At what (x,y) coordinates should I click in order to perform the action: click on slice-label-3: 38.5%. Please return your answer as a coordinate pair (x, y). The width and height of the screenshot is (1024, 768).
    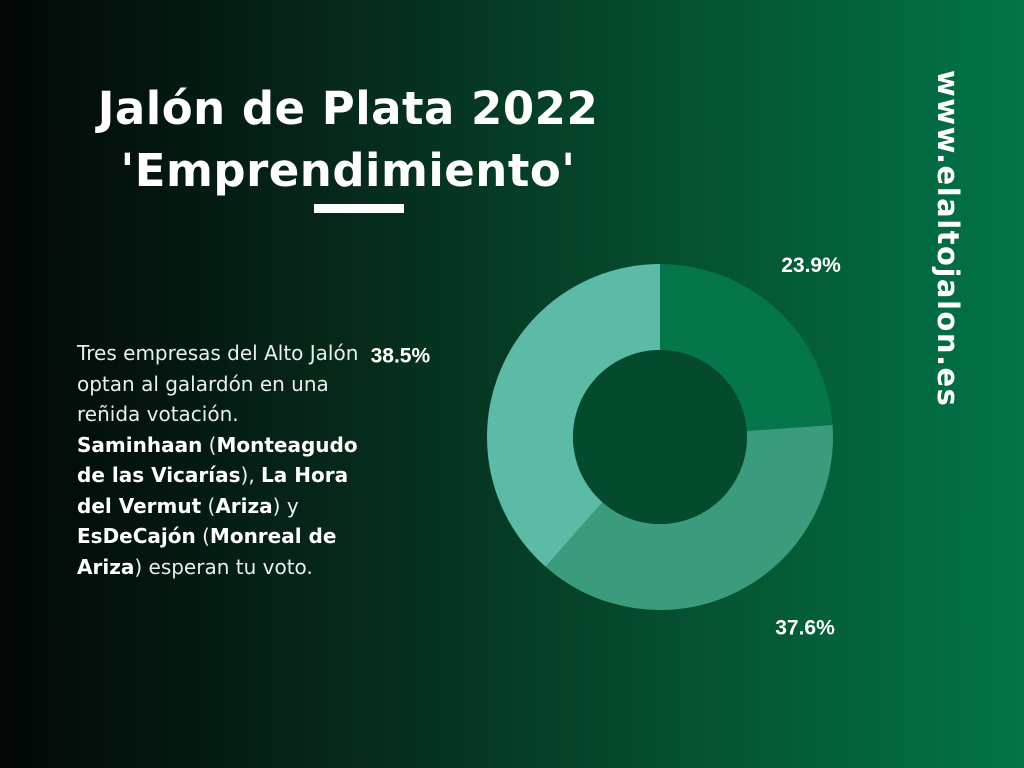
    Looking at the image, I should click on (401, 356).